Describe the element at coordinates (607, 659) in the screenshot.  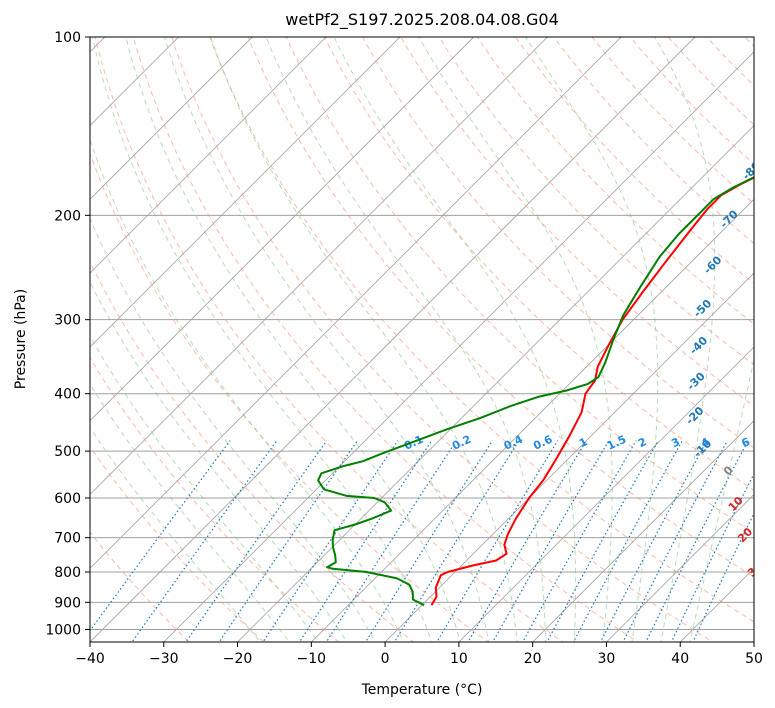
I see `x-tick-label: 30` at that location.